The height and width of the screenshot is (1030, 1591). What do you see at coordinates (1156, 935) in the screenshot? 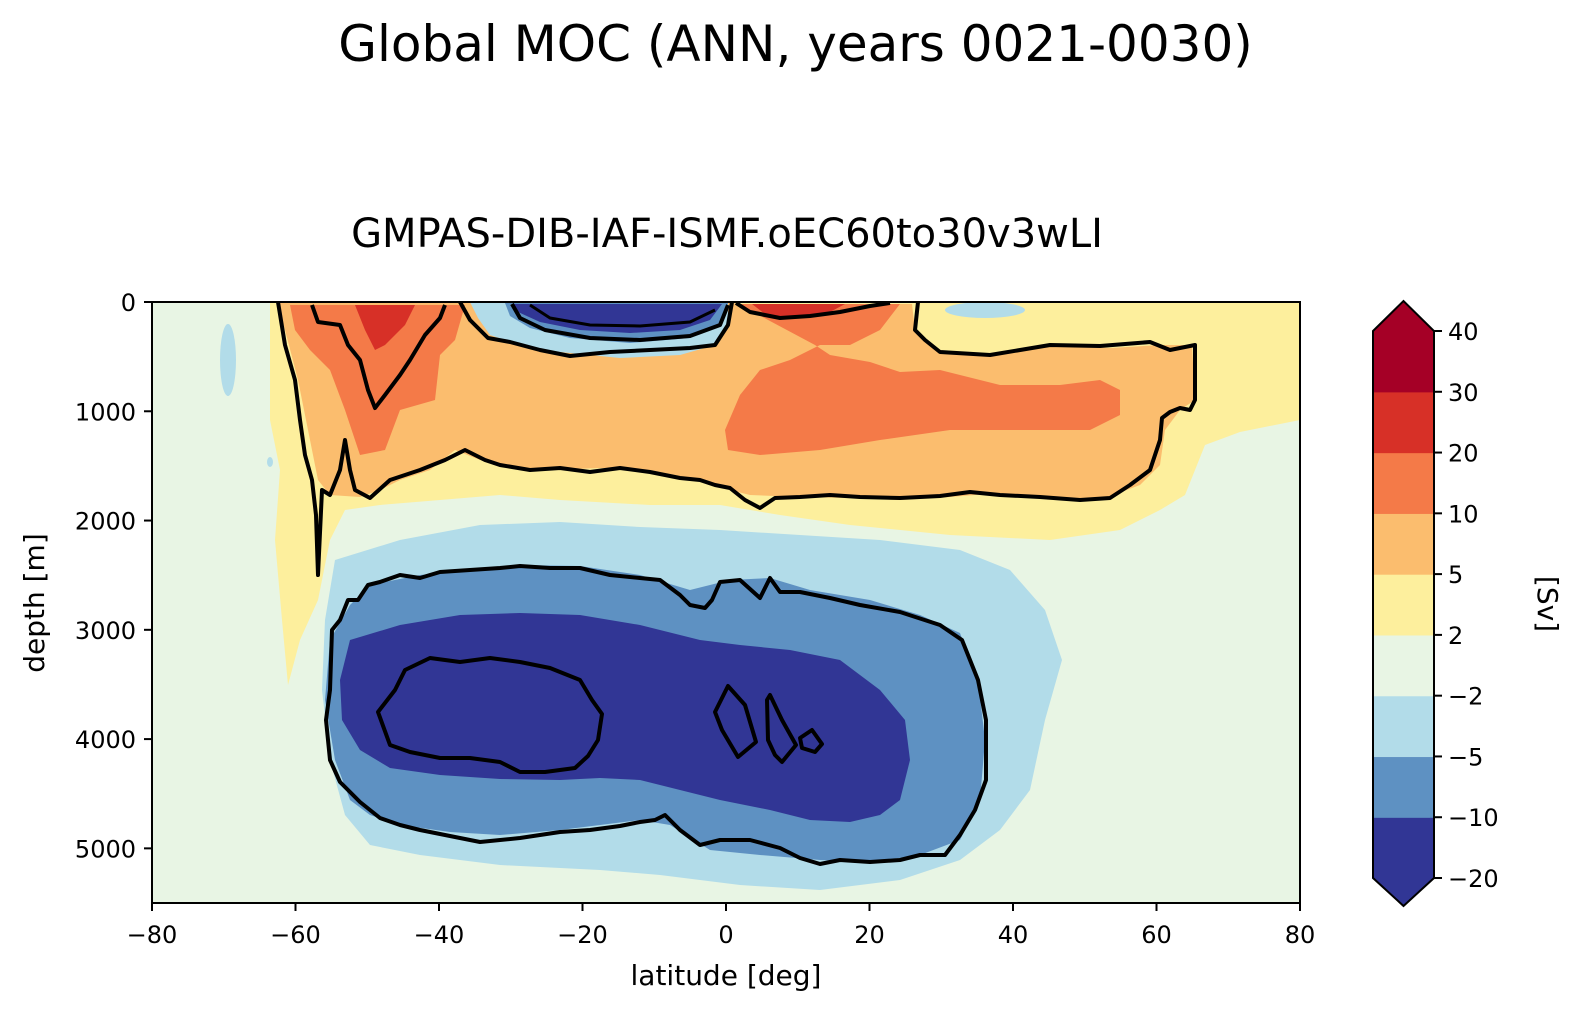
I see `x-tick-label: 60` at bounding box center [1156, 935].